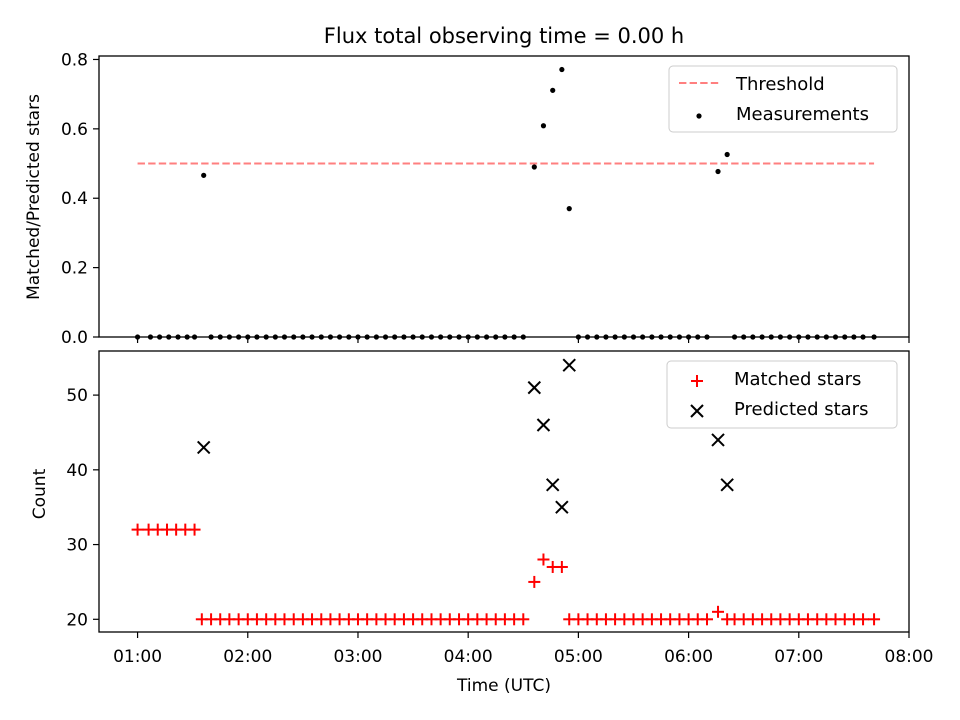 This screenshot has width=960, height=720. Describe the element at coordinates (77, 620) in the screenshot. I see `bottom-y-tick-label: 20` at that location.